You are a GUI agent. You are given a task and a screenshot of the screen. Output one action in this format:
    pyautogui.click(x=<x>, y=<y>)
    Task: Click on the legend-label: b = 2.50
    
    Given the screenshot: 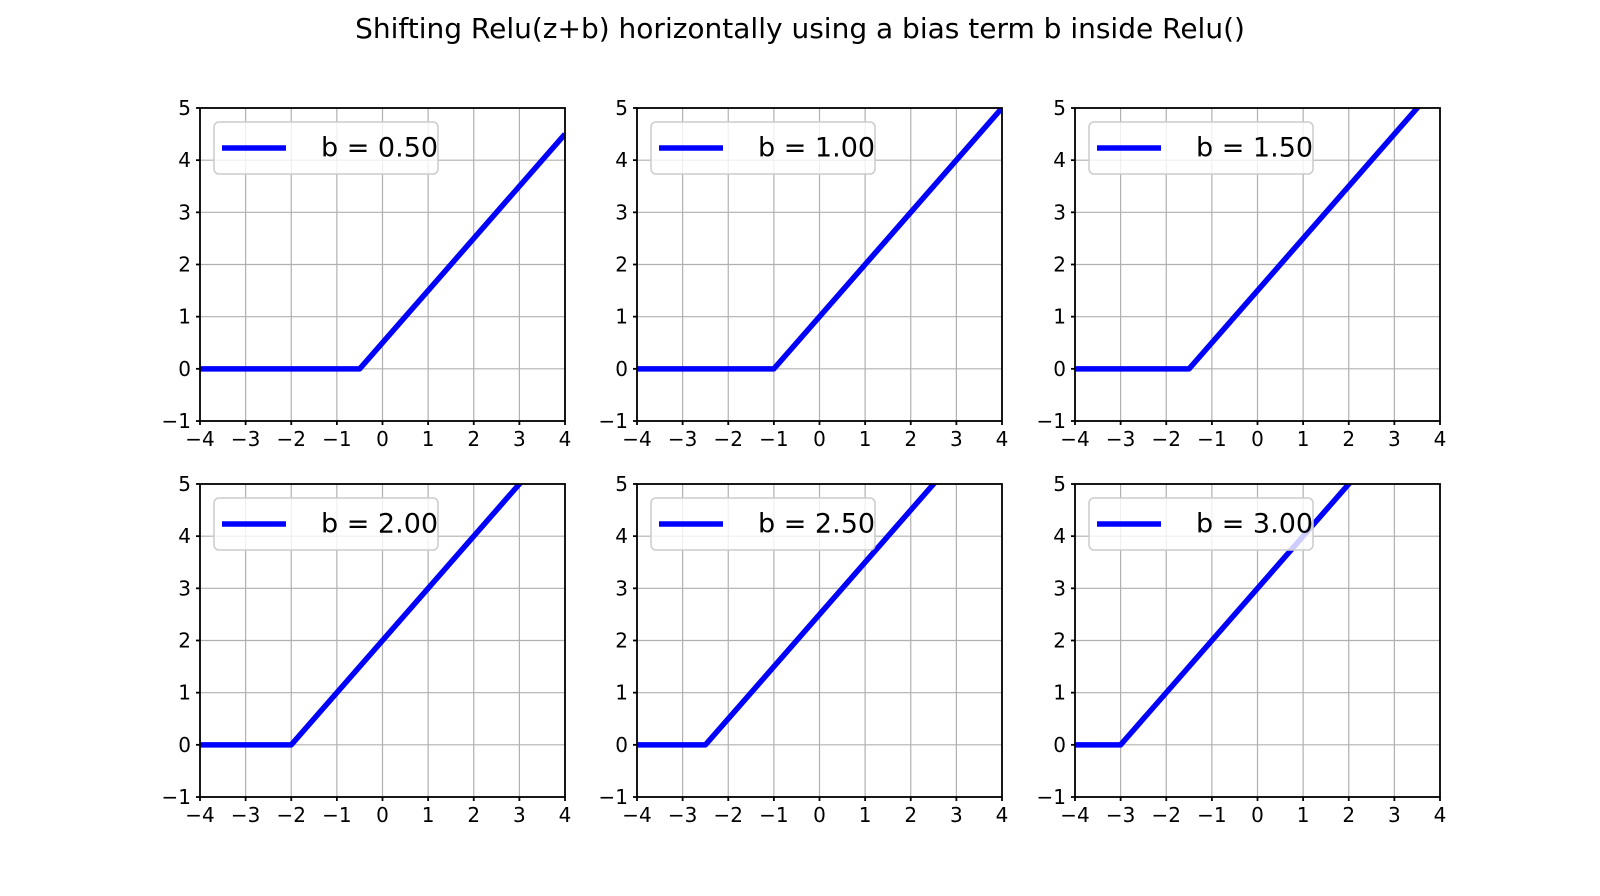 What is the action you would take?
    pyautogui.click(x=816, y=524)
    